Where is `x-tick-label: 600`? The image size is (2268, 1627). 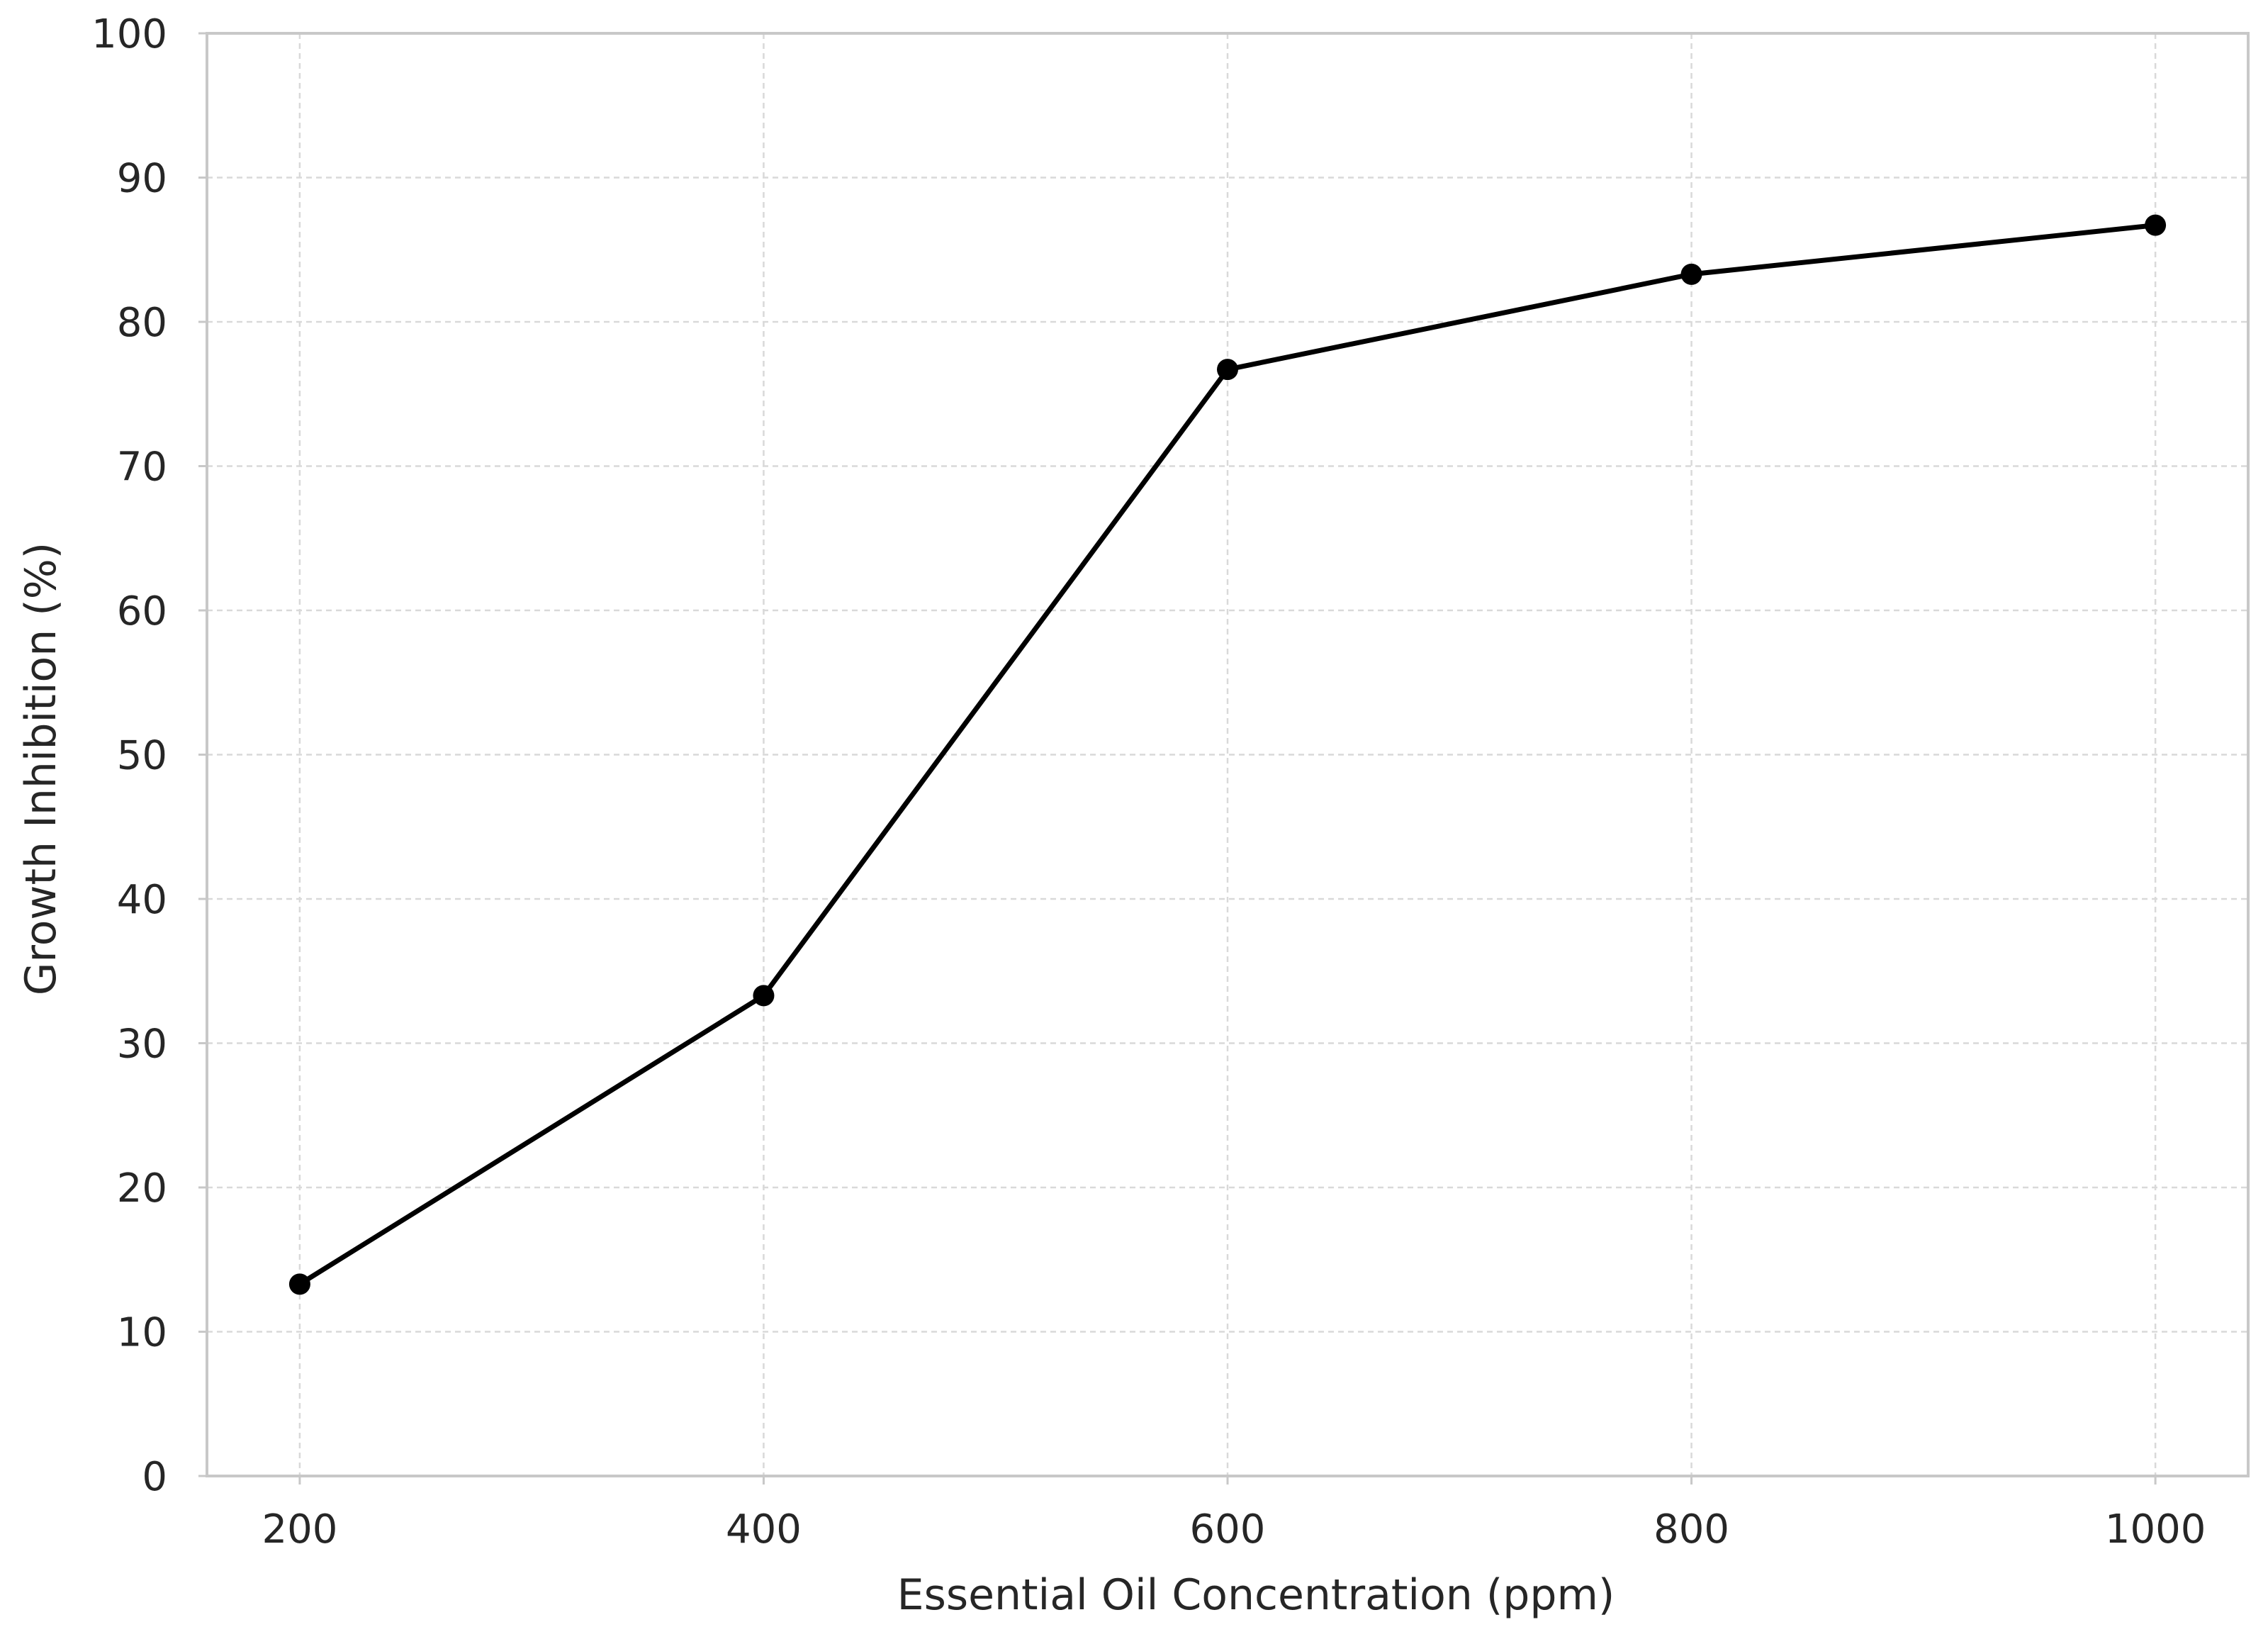 x-tick-label: 600 is located at coordinates (1228, 1529).